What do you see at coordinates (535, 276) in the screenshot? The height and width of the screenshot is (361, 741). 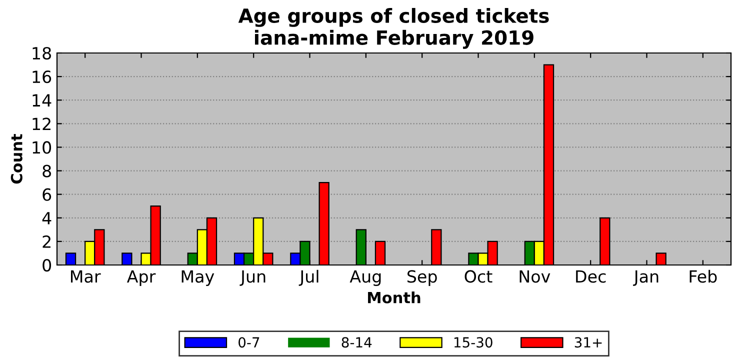 I see `x-tick-label: Nov` at bounding box center [535, 276].